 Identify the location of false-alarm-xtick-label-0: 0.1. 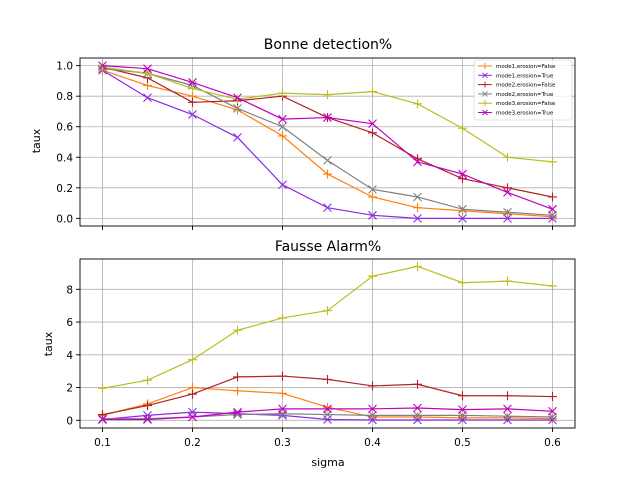
(102, 443).